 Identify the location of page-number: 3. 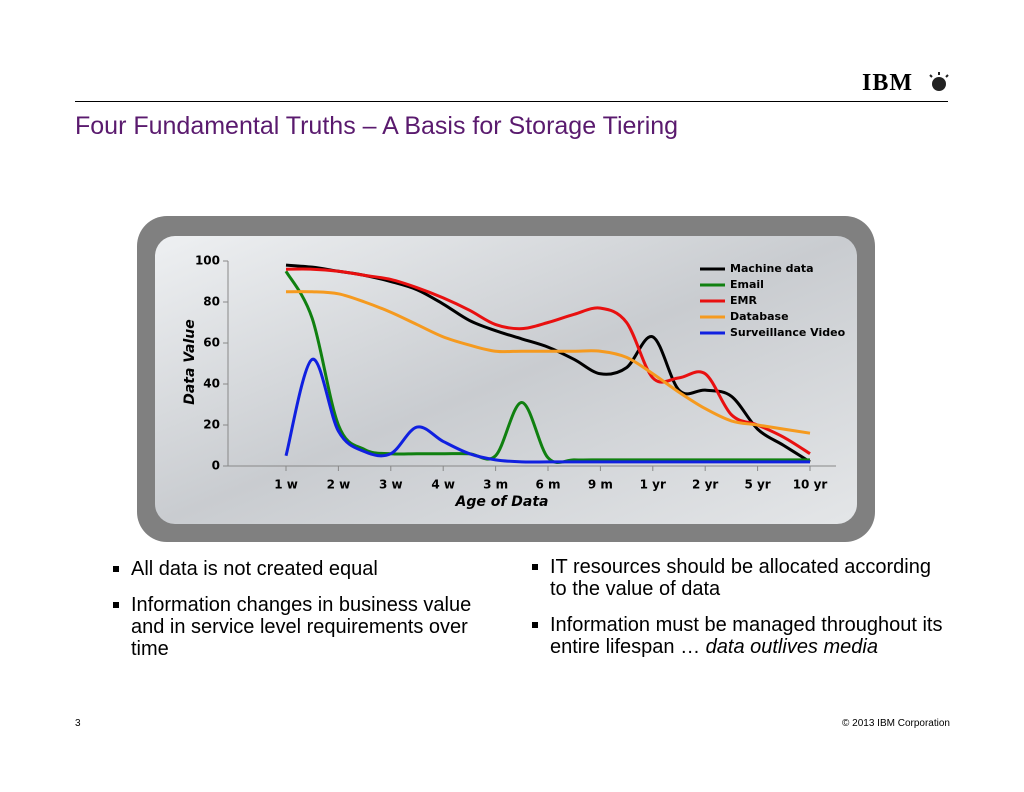
(78, 723).